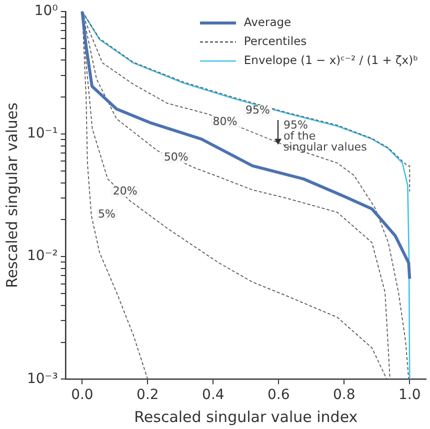 The width and height of the screenshot is (430, 429). Describe the element at coordinates (42, 378) in the screenshot. I see `y-tick-label: 10⁻³` at that location.